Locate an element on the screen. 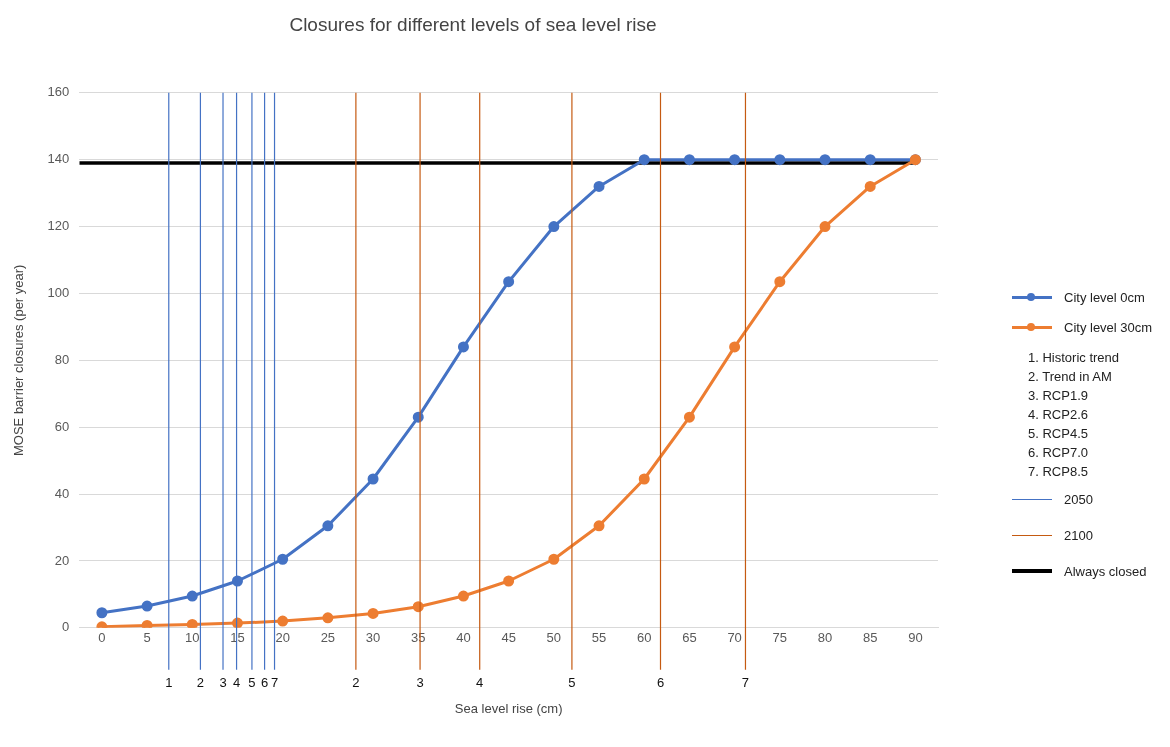 This screenshot has width=1170, height=747. y-tick-label: 0 is located at coordinates (66, 627).